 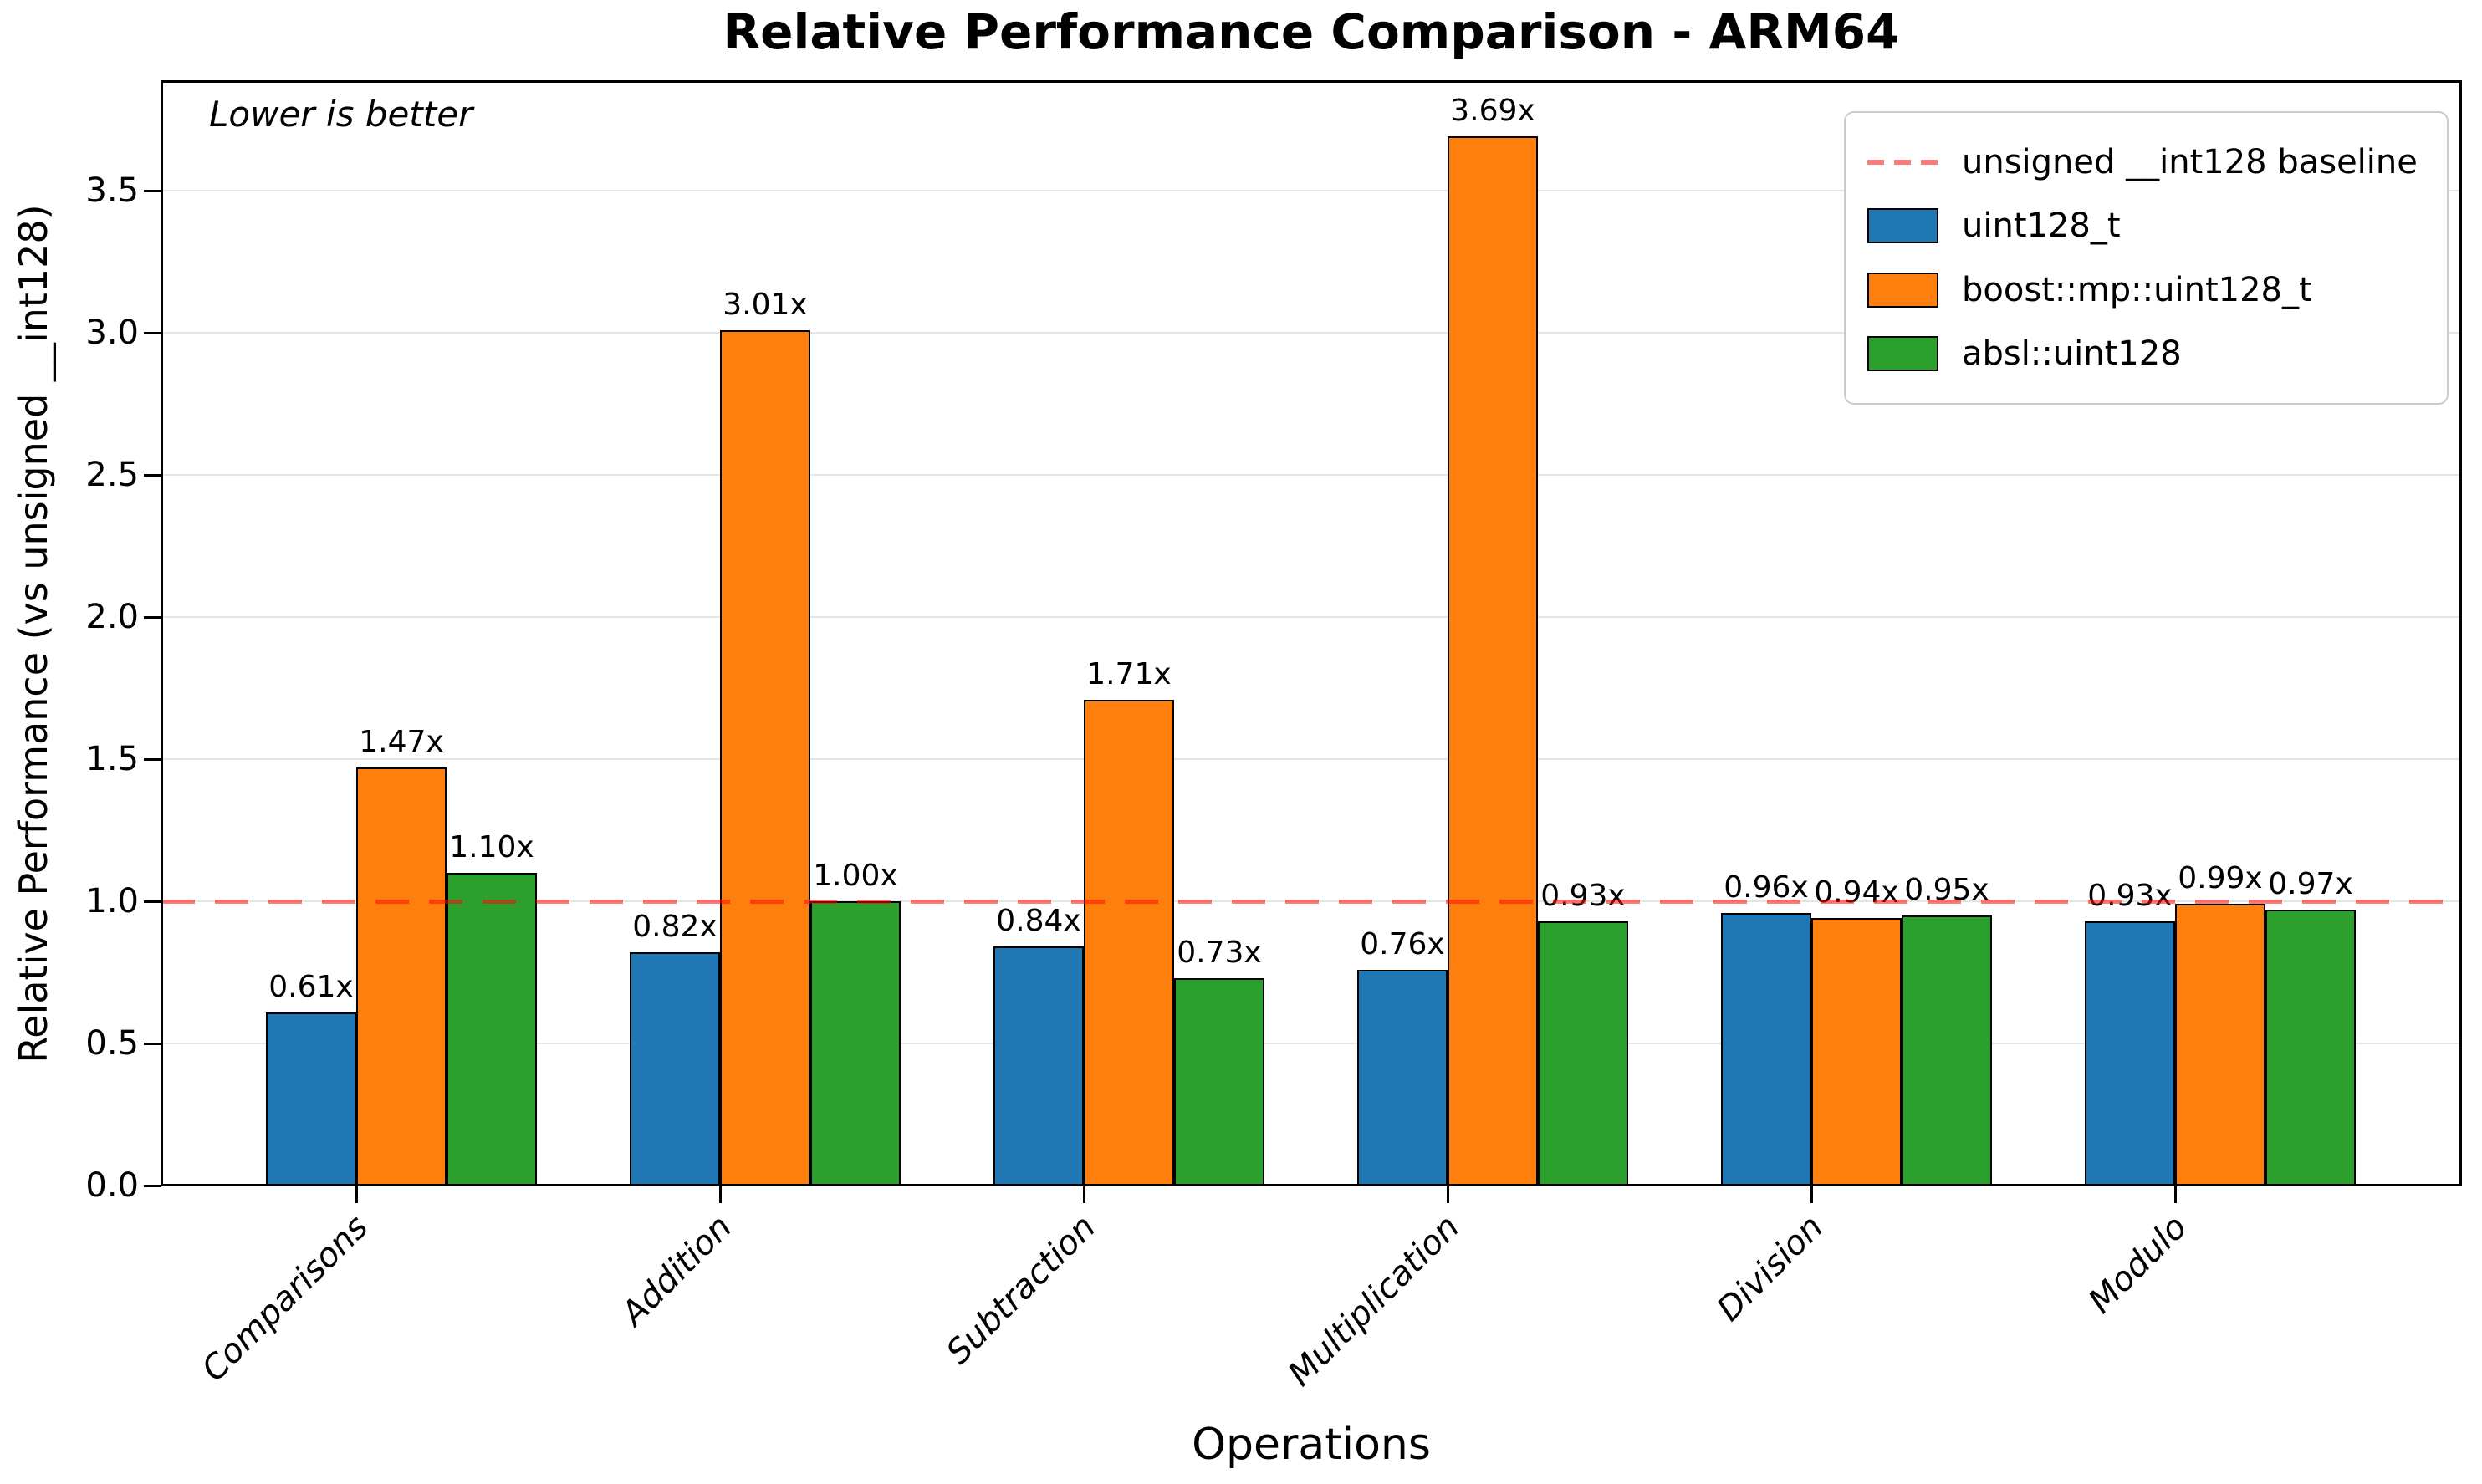 I want to click on bar-boost::mp::uint128_t-Multiplication, so click(x=1493, y=661).